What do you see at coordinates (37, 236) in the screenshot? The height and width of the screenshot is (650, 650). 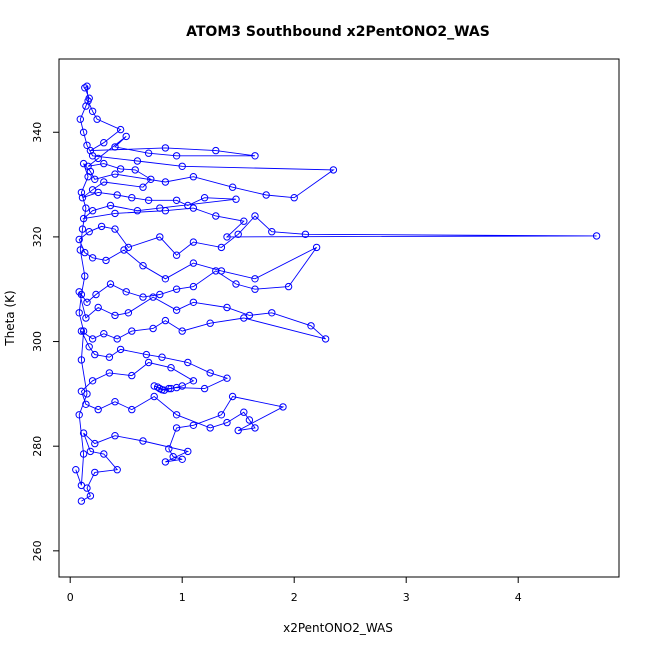 I see `y-tick-label: 320` at bounding box center [37, 236].